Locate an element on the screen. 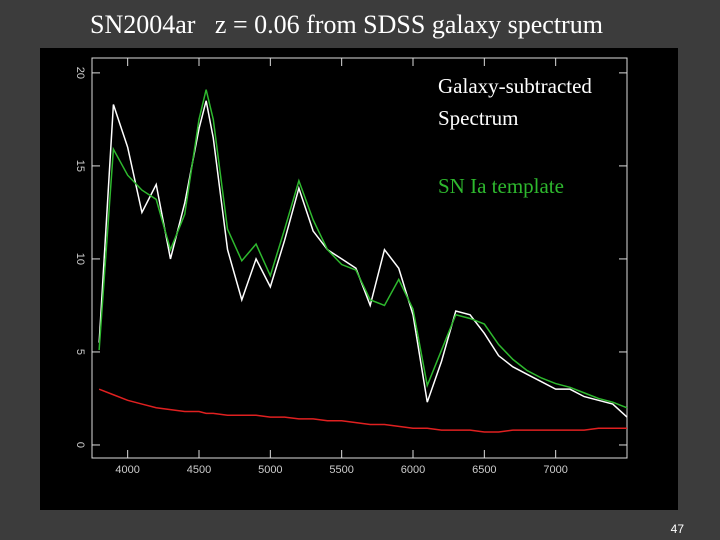  legend-label: SN Ia template is located at coordinates (501, 186).